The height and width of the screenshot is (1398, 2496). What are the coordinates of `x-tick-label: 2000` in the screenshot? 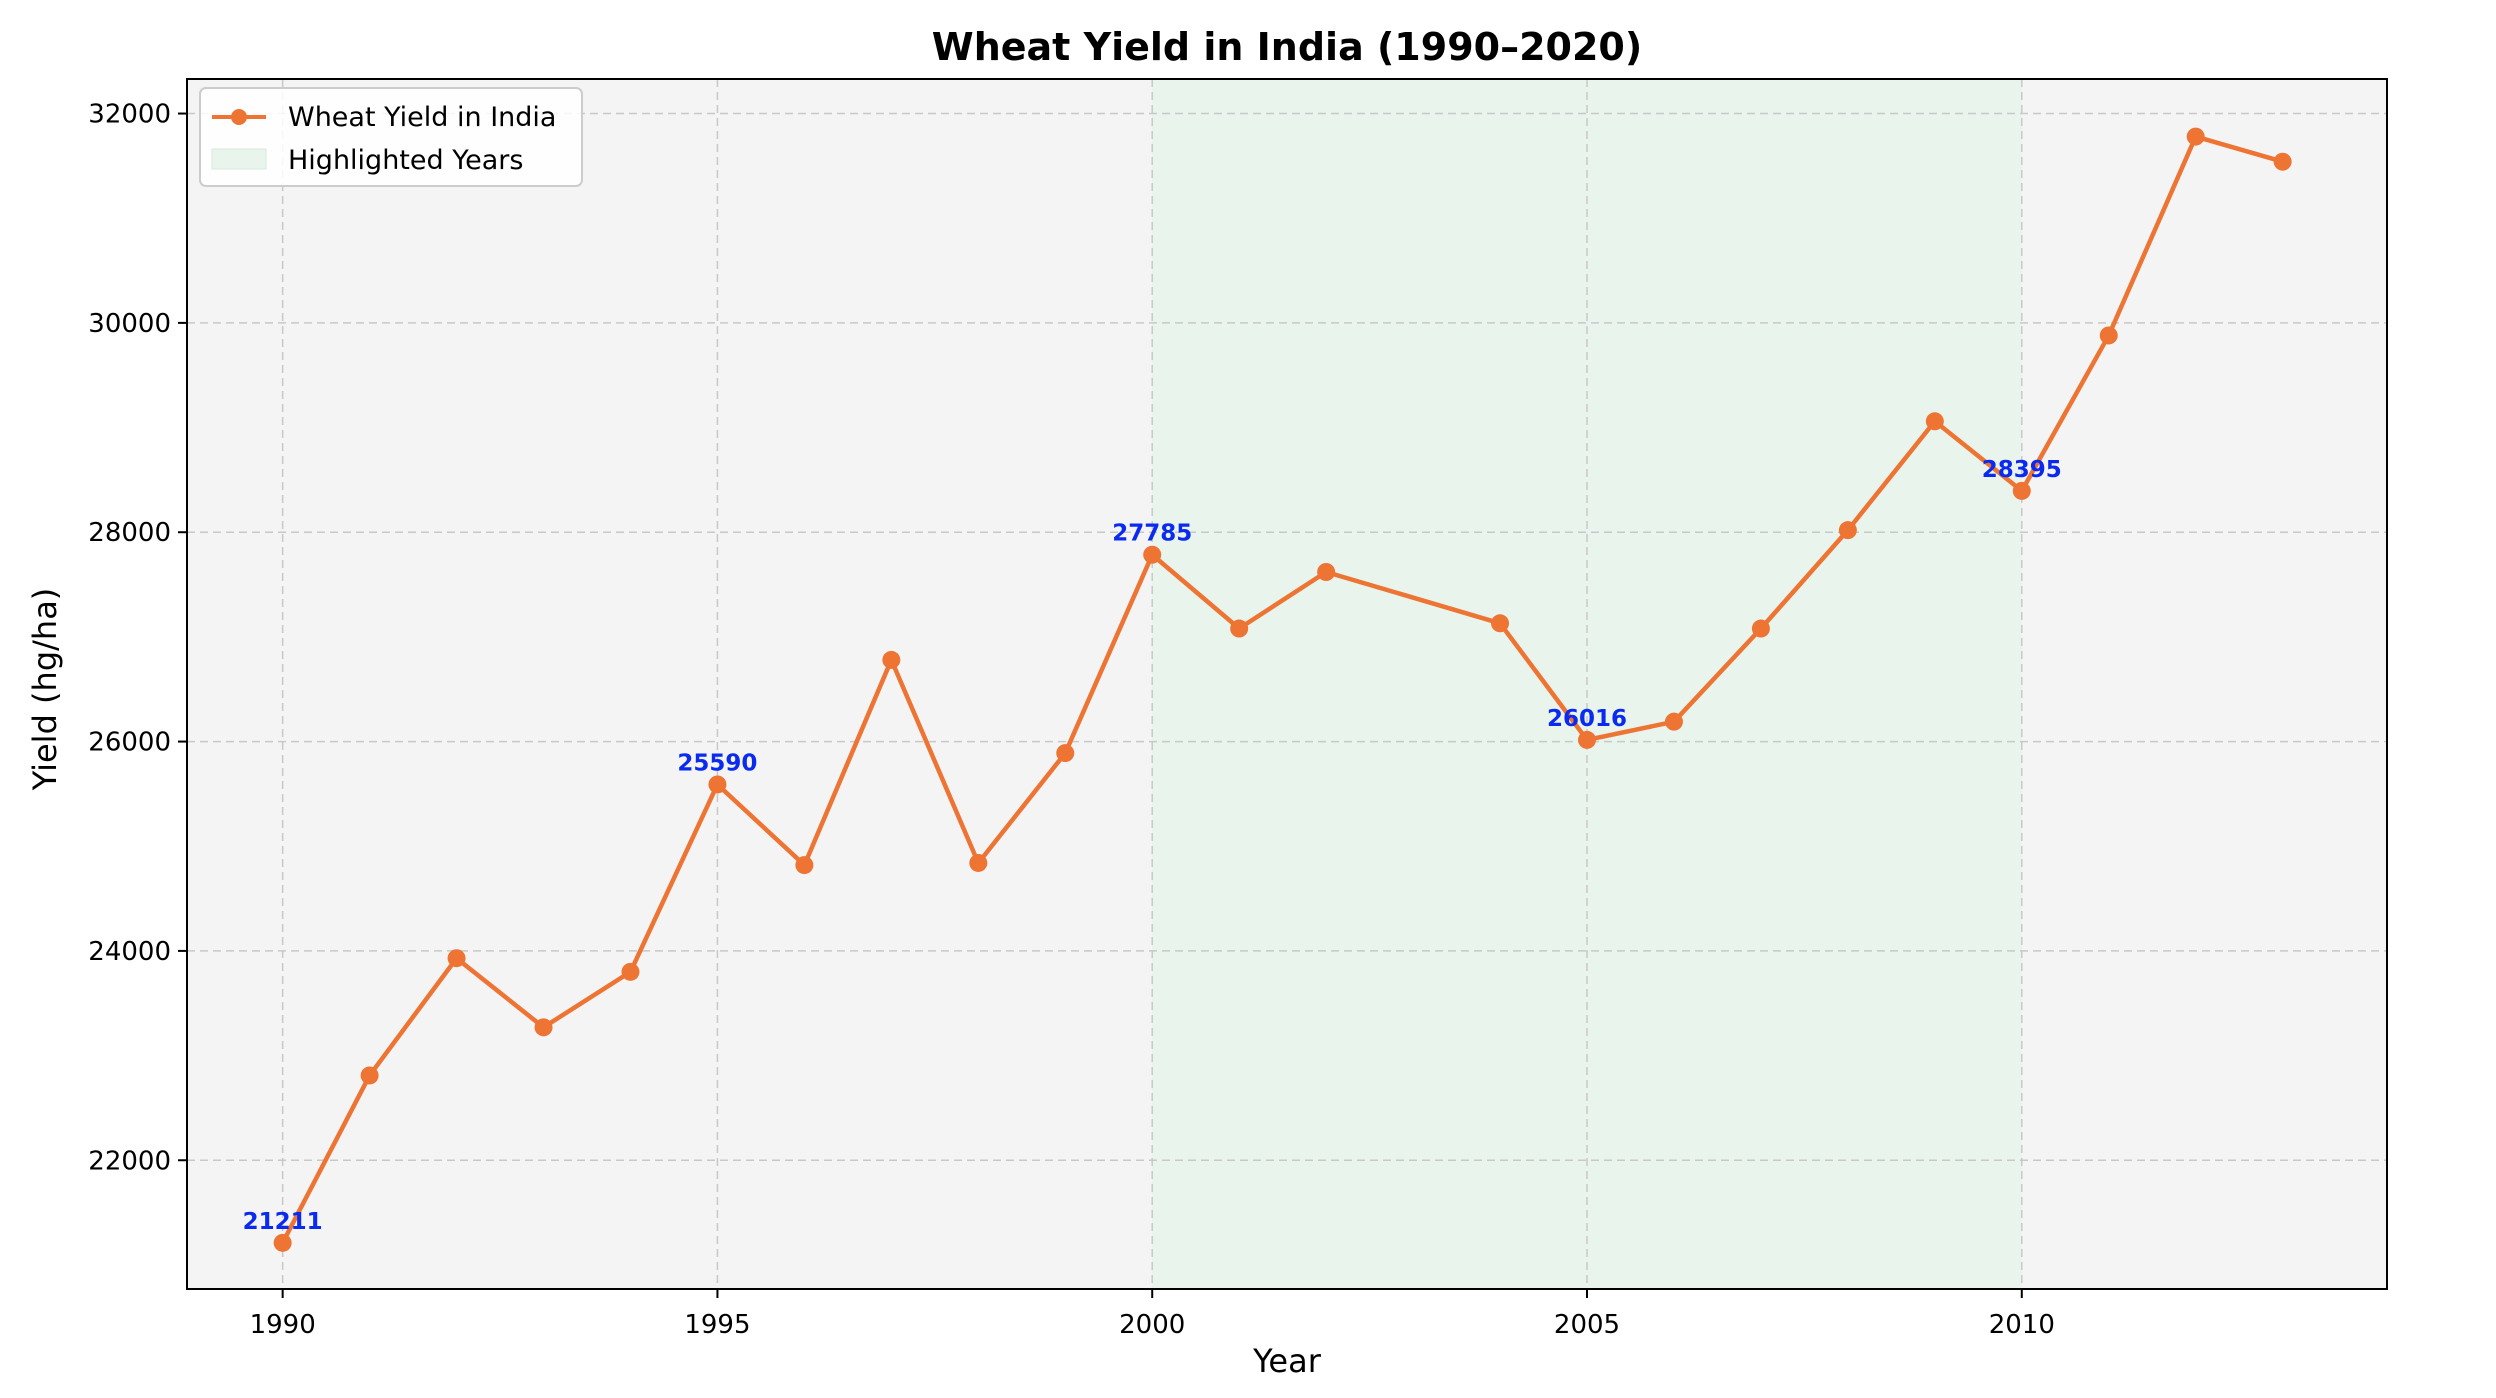 It's located at (1152, 1325).